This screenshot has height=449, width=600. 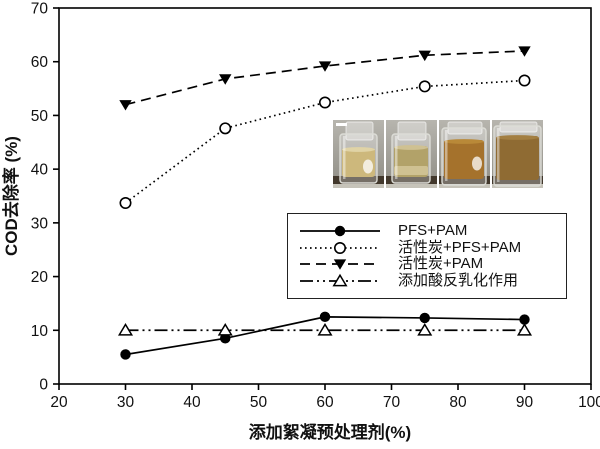 I want to click on x-tick-label: 50, so click(x=259, y=402).